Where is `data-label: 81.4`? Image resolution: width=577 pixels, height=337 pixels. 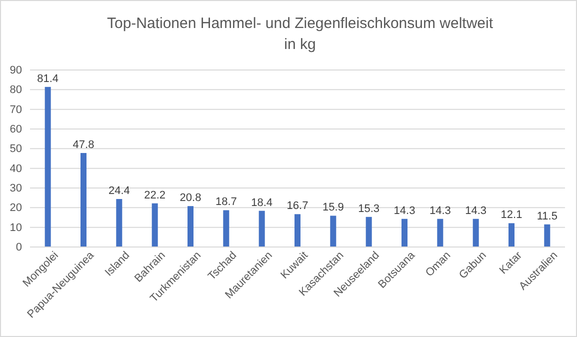
data-label: 81.4 is located at coordinates (48, 78).